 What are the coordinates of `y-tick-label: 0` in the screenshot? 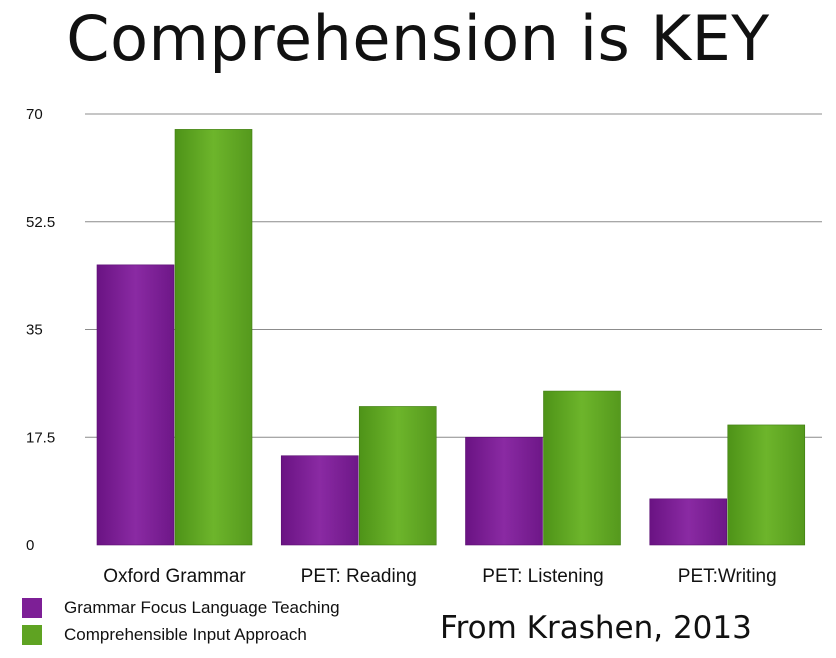 It's located at (30, 545).